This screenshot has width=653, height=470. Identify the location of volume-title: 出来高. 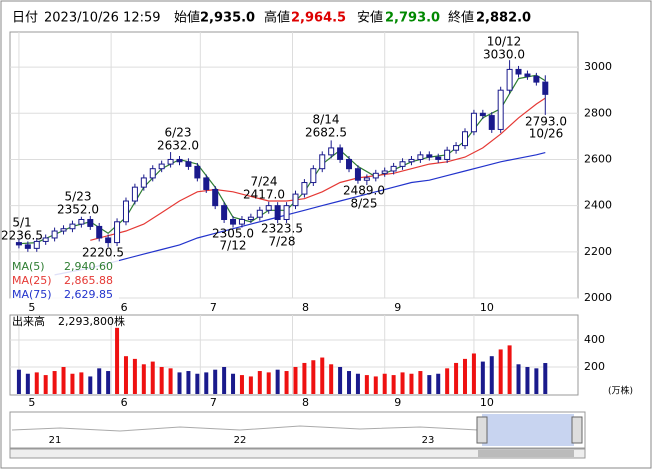
(28, 321).